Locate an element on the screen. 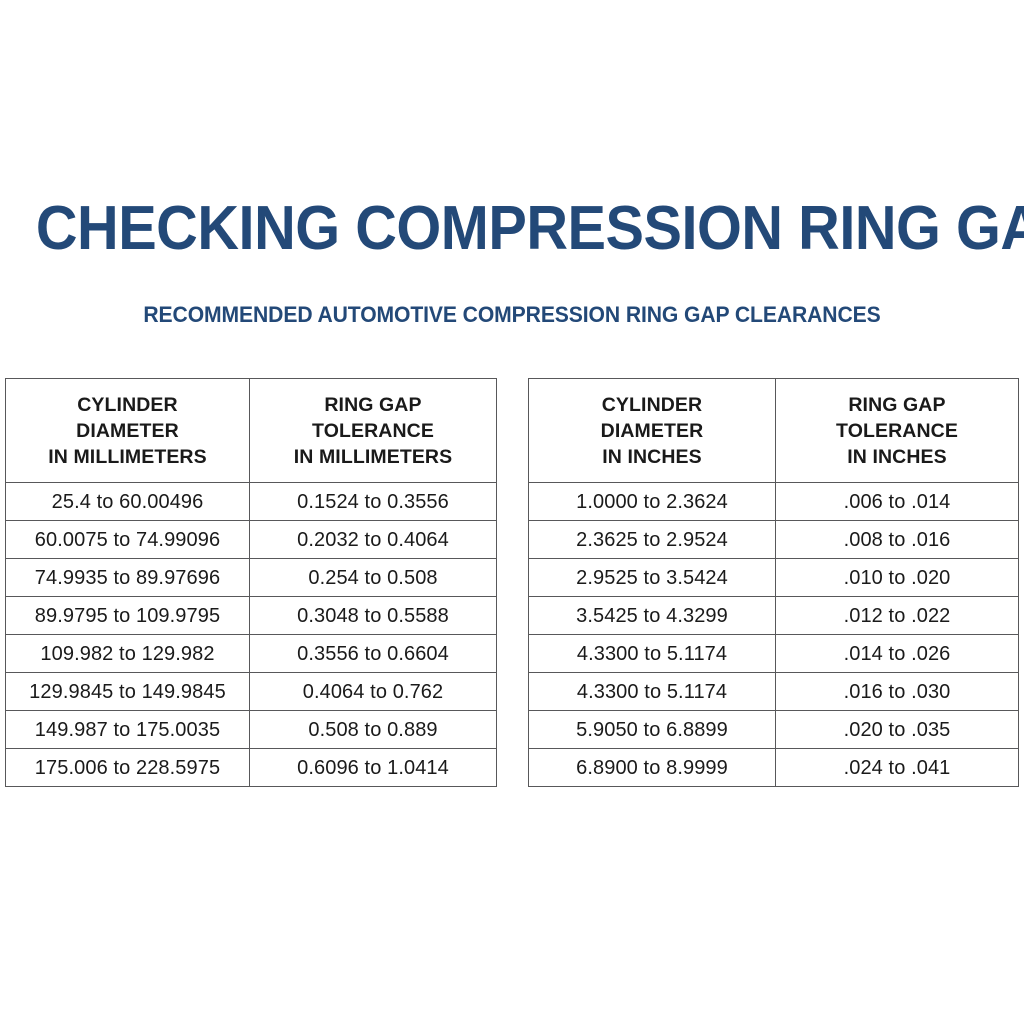 The height and width of the screenshot is (1024, 1024). table-row: 2.9525 to 3.5424 .010 to .020 is located at coordinates (773, 577).